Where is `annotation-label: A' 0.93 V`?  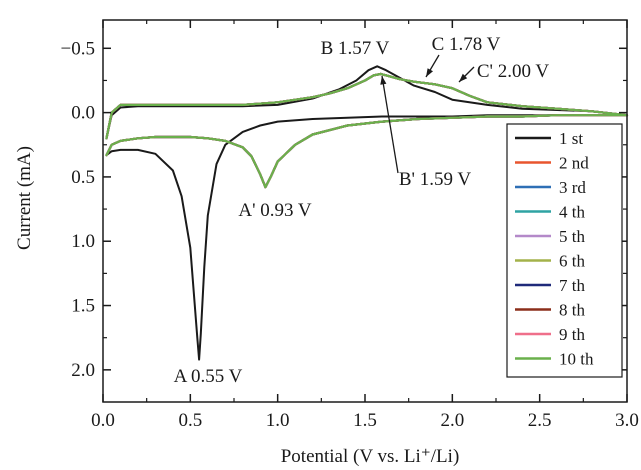 annotation-label: A' 0.93 V is located at coordinates (275, 210).